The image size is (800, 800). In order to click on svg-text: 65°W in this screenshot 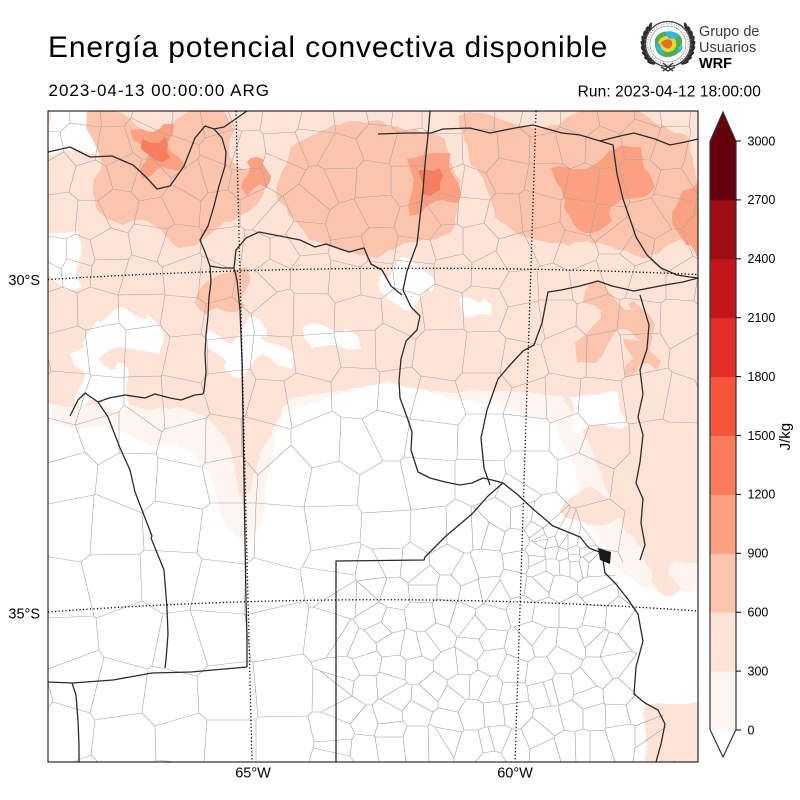, I will do `click(253, 774)`.